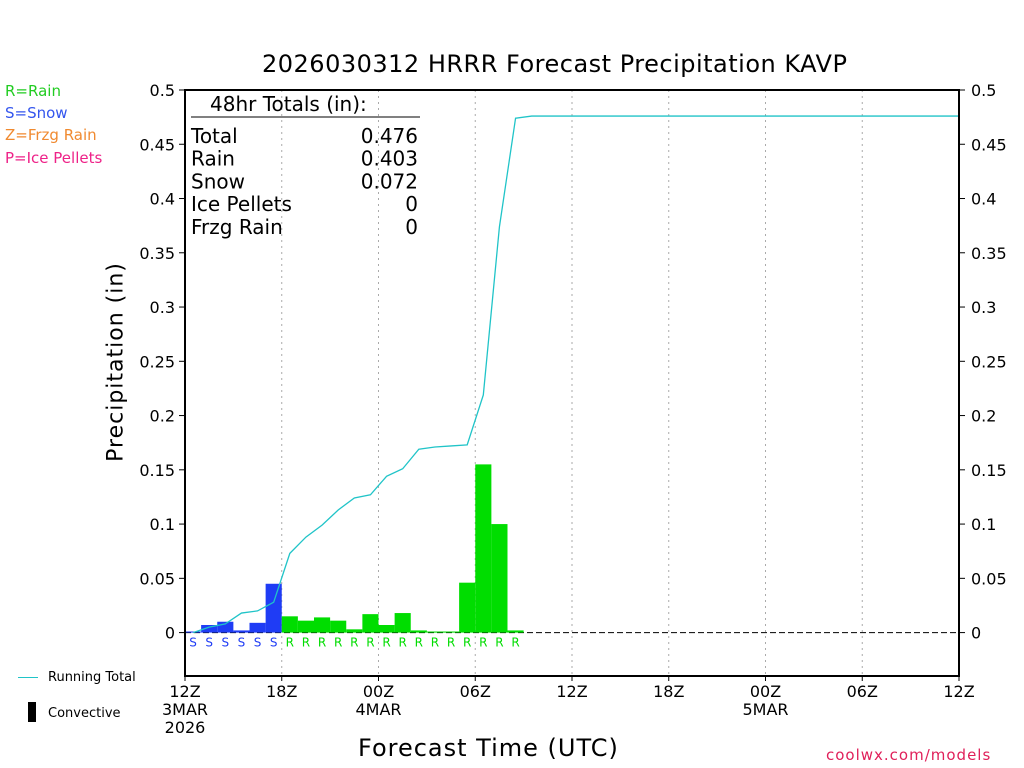 The height and width of the screenshot is (768, 1024). Describe the element at coordinates (157, 578) in the screenshot. I see `y-tick-label-left: 0.05` at that location.